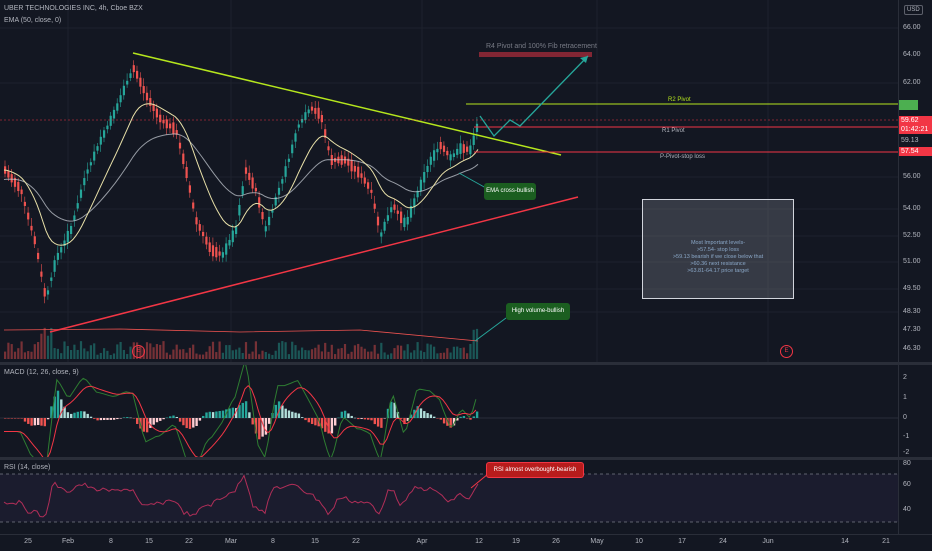 The image size is (932, 551). I want to click on time-tick: 26, so click(556, 541).